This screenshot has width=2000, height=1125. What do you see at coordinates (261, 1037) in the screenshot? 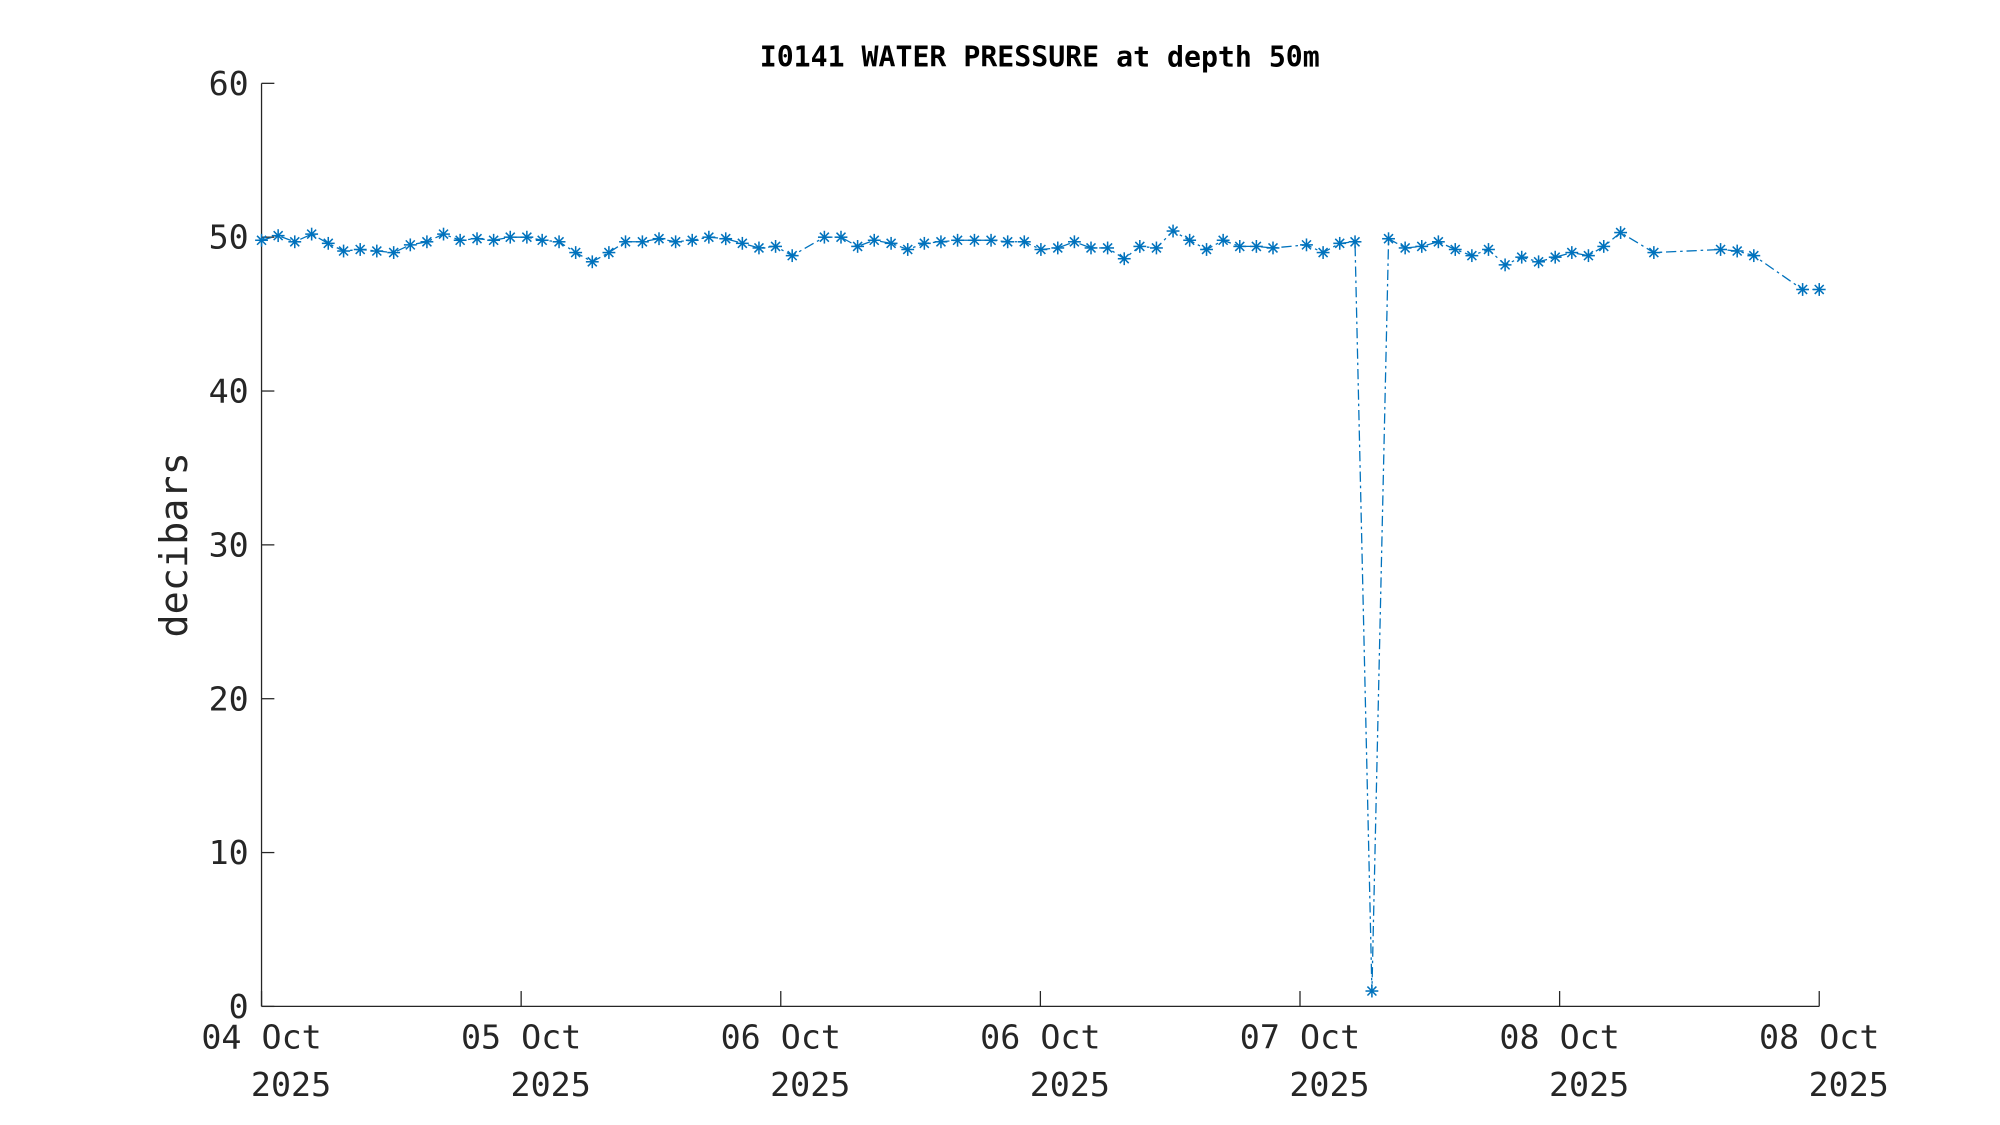
I see `x-tick-label-day: 04 Oct` at bounding box center [261, 1037].